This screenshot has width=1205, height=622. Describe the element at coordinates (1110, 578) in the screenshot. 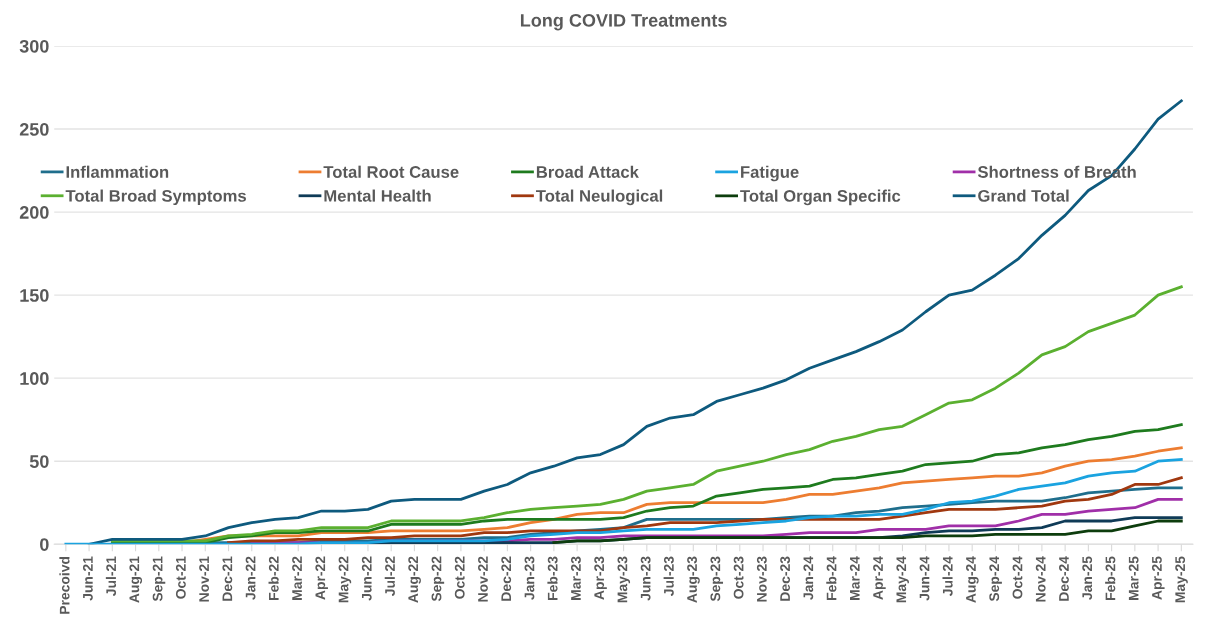

I see `x-tick-label: Feb-25` at that location.